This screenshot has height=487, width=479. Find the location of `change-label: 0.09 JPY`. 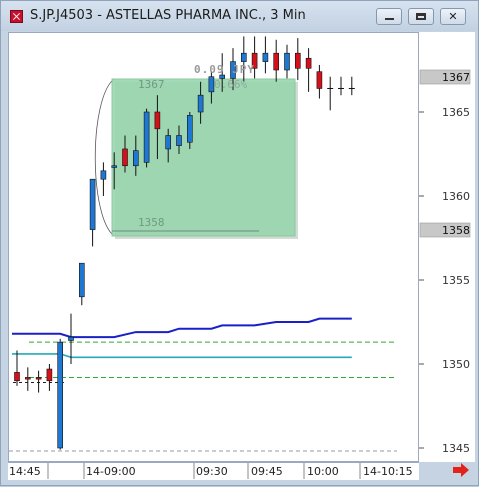

change-label: 0.09 JPY is located at coordinates (224, 69).